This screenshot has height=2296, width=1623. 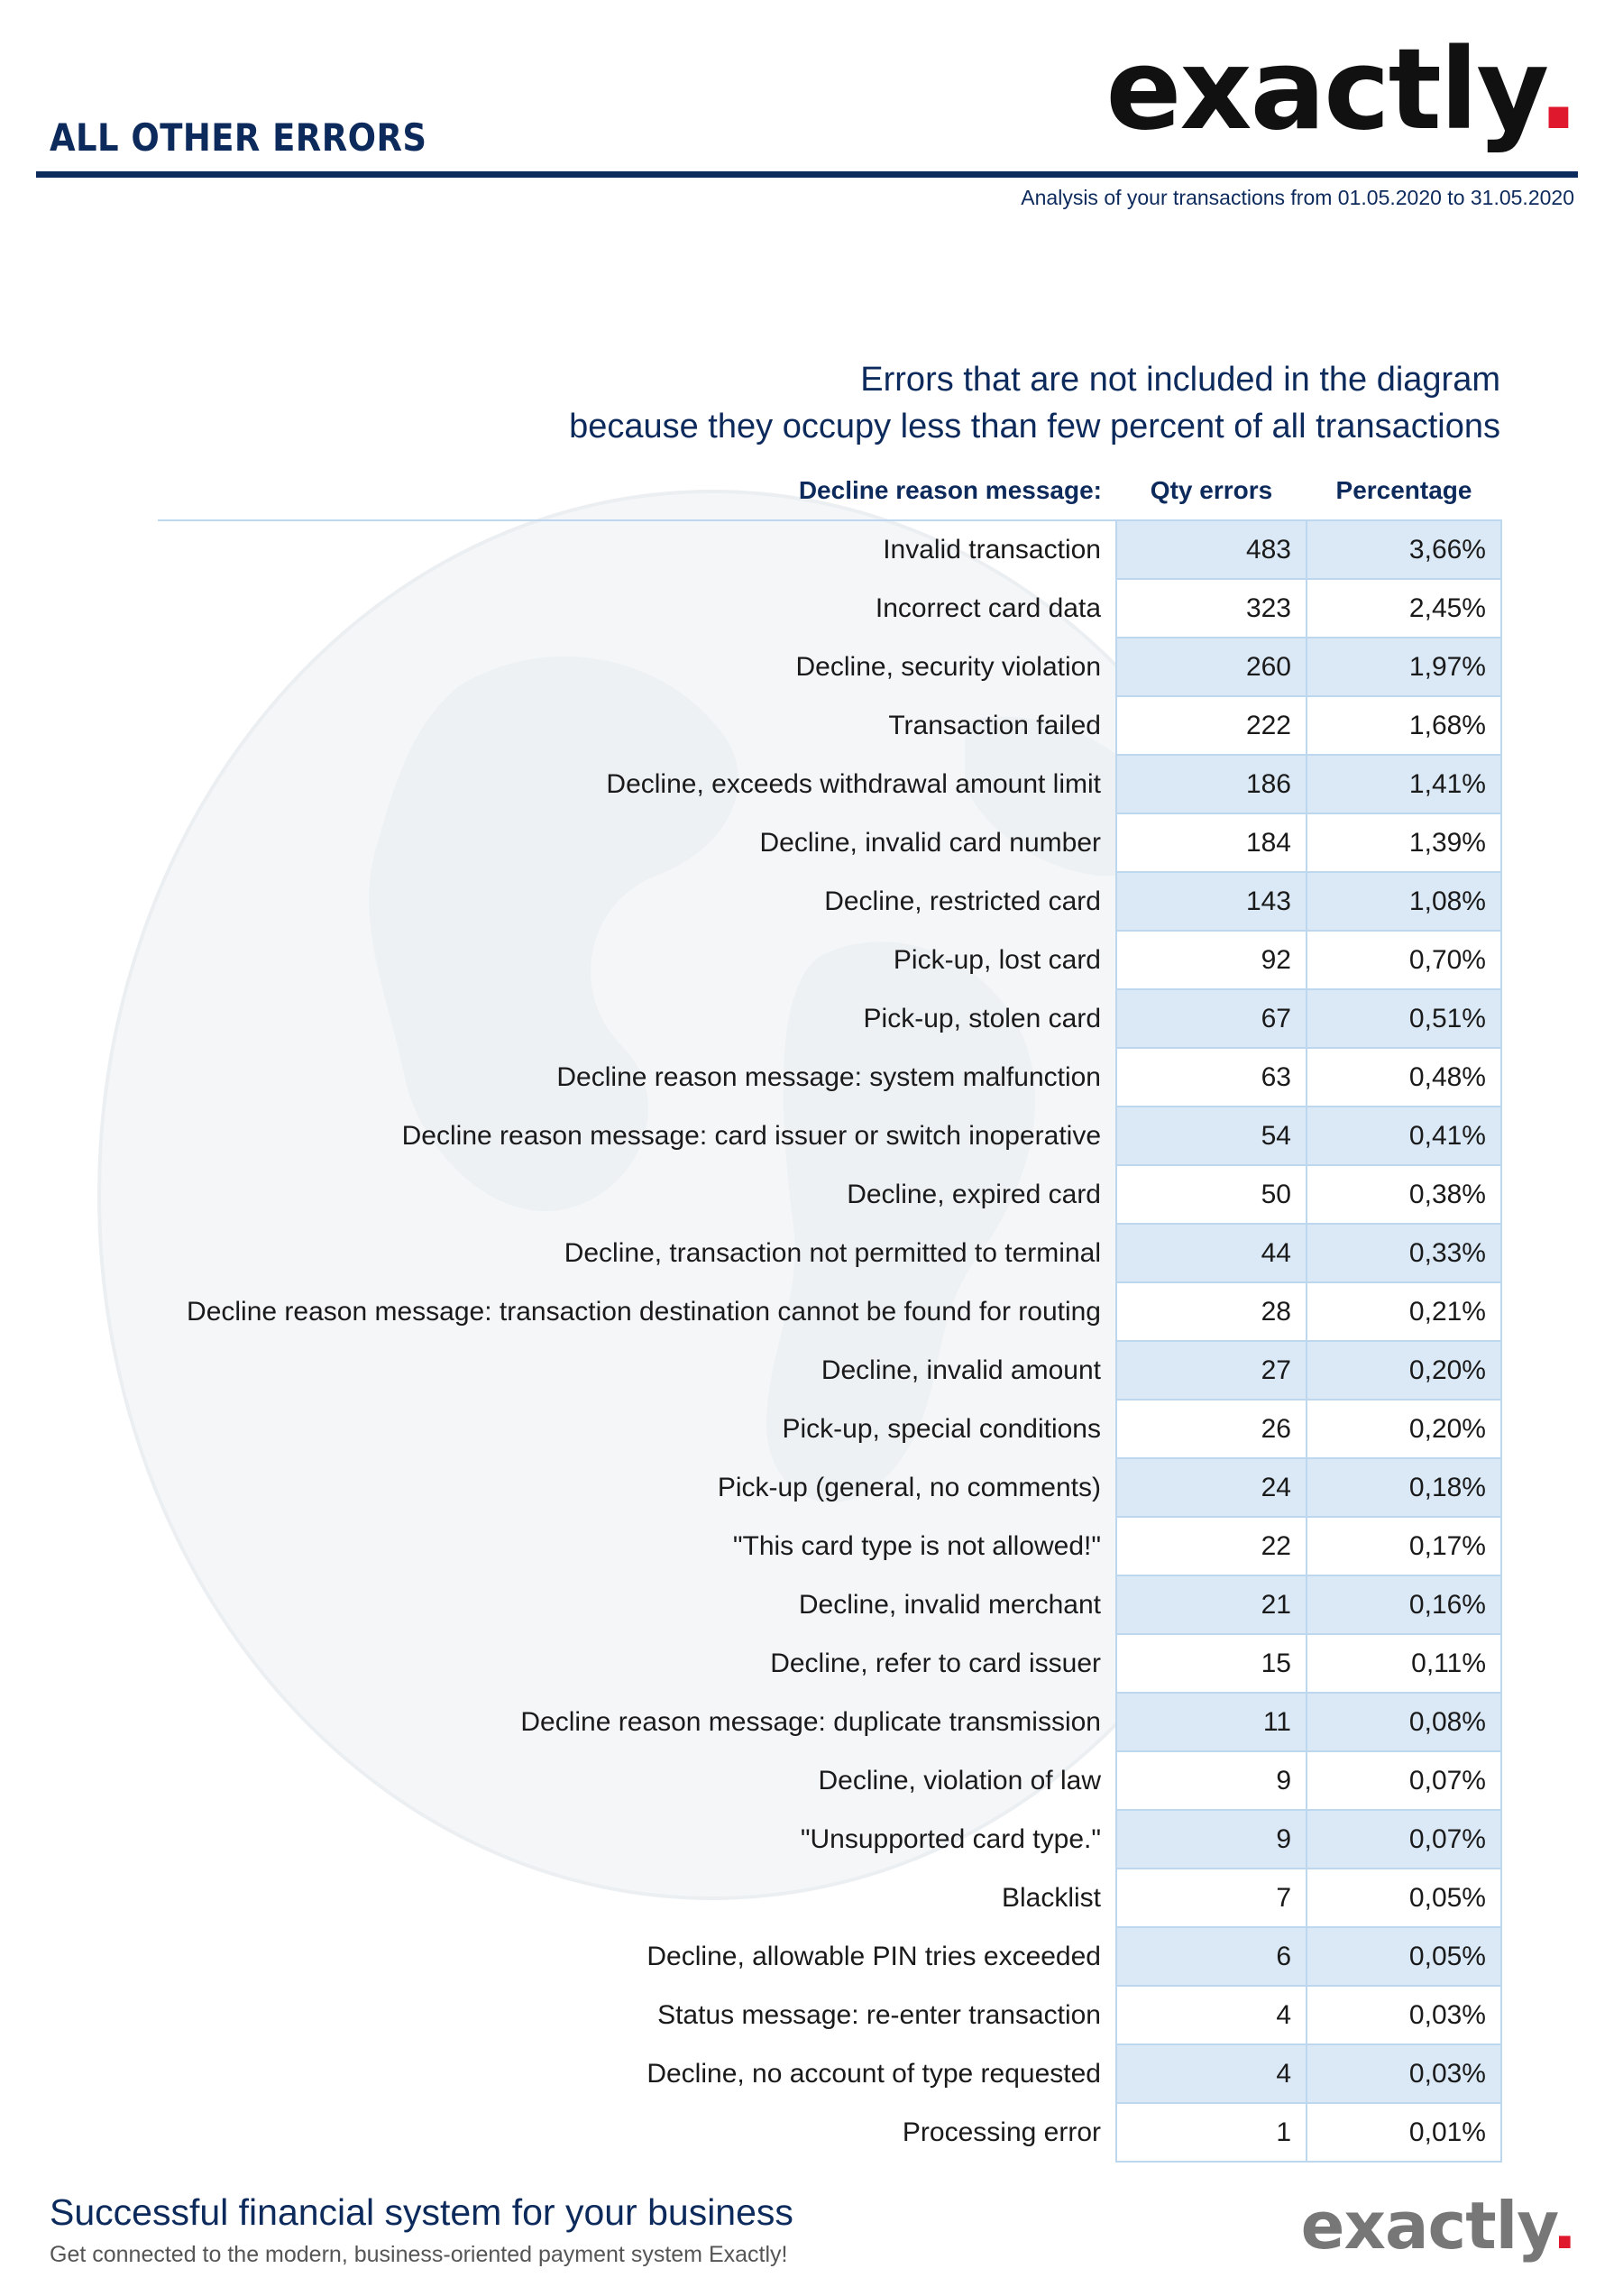 I want to click on row-percentage: 0,70%, so click(x=1404, y=960).